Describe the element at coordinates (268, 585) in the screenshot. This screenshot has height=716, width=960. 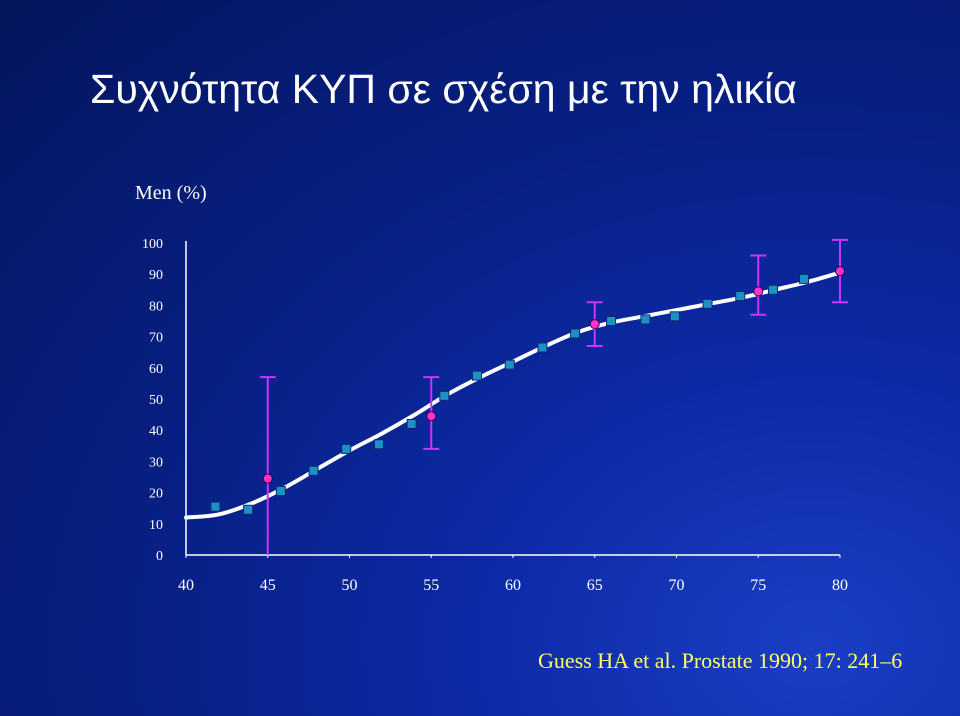
I see `x-tick-label: 45` at that location.